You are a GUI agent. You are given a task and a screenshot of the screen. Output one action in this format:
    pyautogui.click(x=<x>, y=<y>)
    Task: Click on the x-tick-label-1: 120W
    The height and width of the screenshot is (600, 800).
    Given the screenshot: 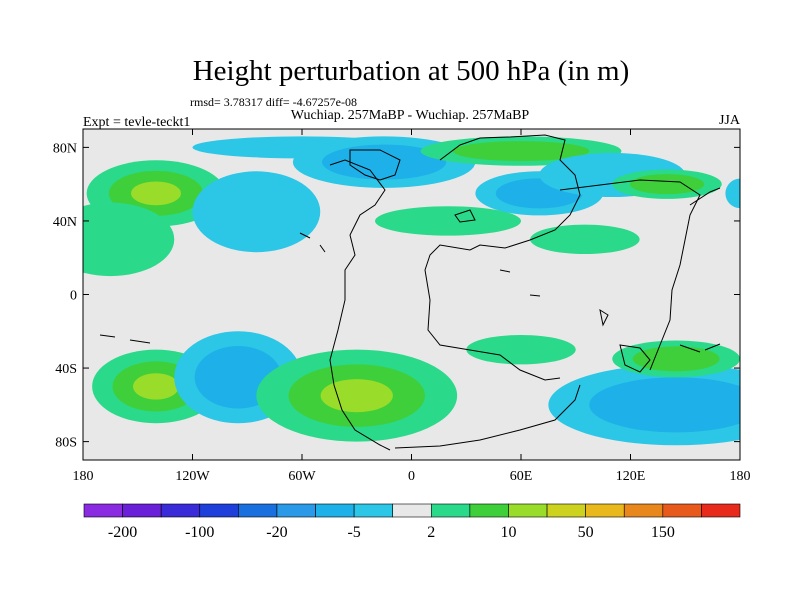 What is the action you would take?
    pyautogui.click(x=192, y=476)
    